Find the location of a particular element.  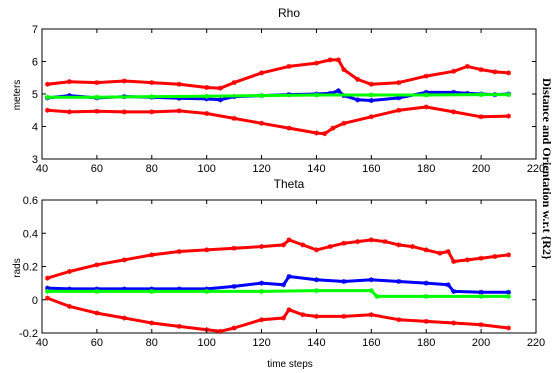

theta-xtick-label: 100 is located at coordinates (206, 343).